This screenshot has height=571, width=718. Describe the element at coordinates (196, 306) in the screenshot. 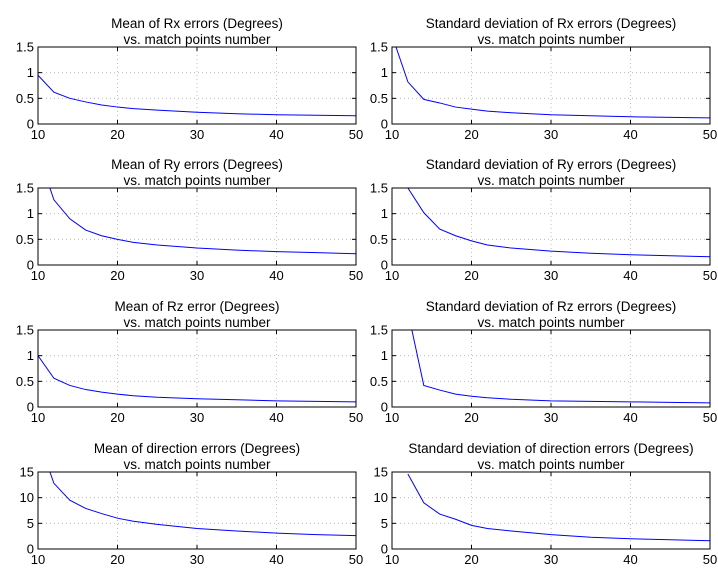

I see `chart-title-line-1: Mean of Rz error (Degrees)` at that location.